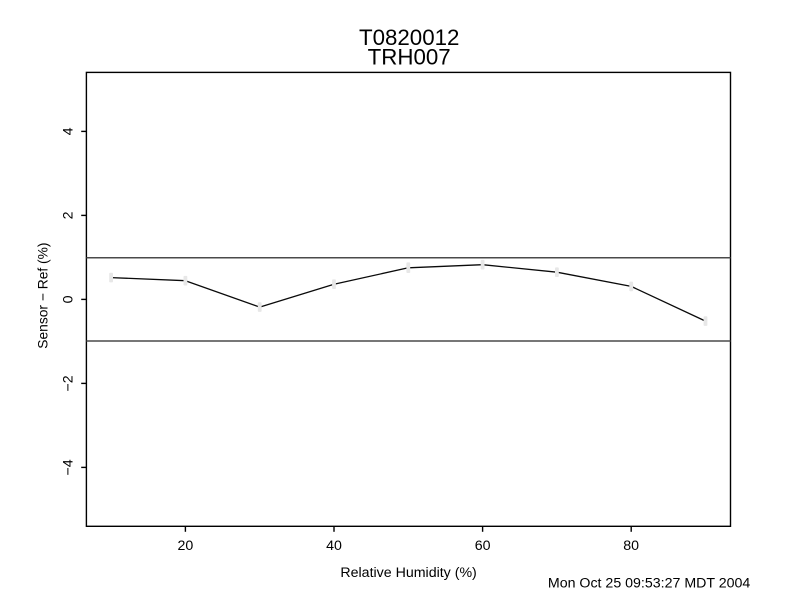 This screenshot has height=612, width=792. What do you see at coordinates (69, 215) in the screenshot?
I see `svg-text: 2` at bounding box center [69, 215].